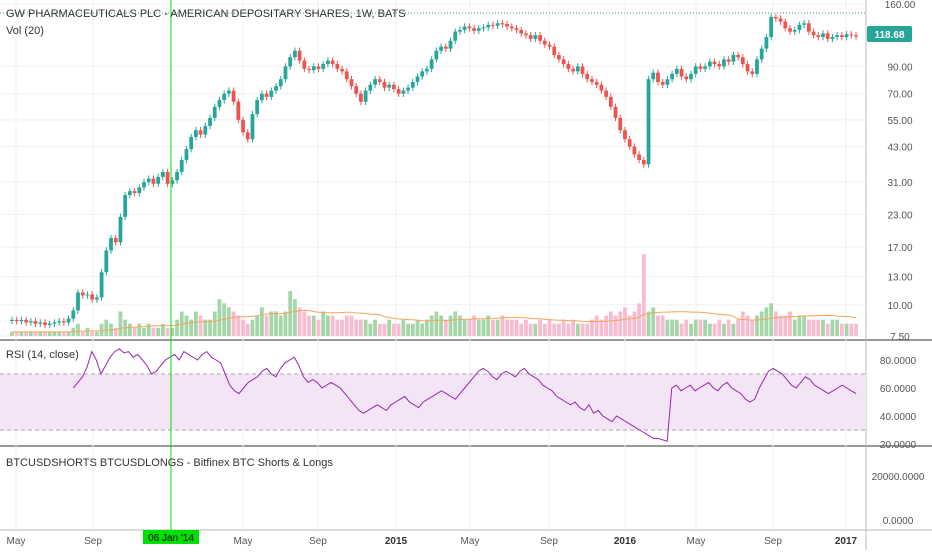  What do you see at coordinates (846, 541) in the screenshot?
I see `time-tick-label: 2017` at bounding box center [846, 541].